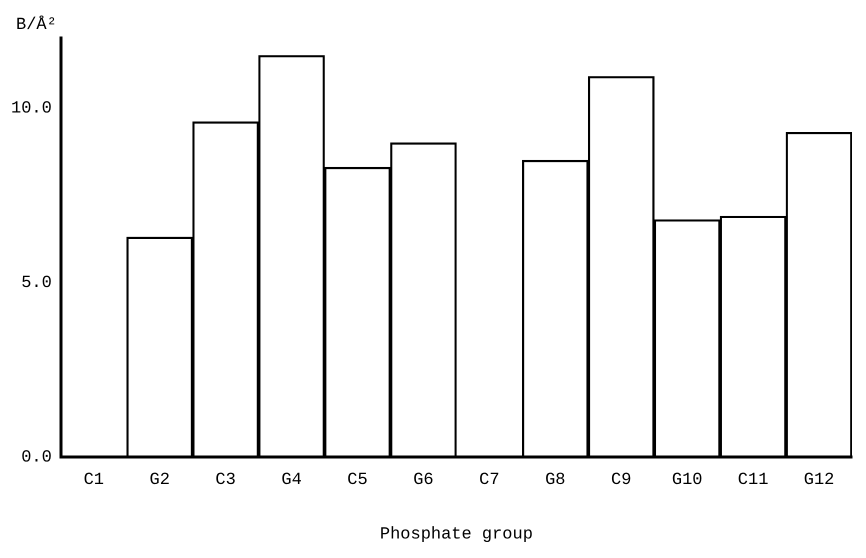 The image size is (866, 558). Describe the element at coordinates (621, 480) in the screenshot. I see `x-tick-label: C9` at that location.